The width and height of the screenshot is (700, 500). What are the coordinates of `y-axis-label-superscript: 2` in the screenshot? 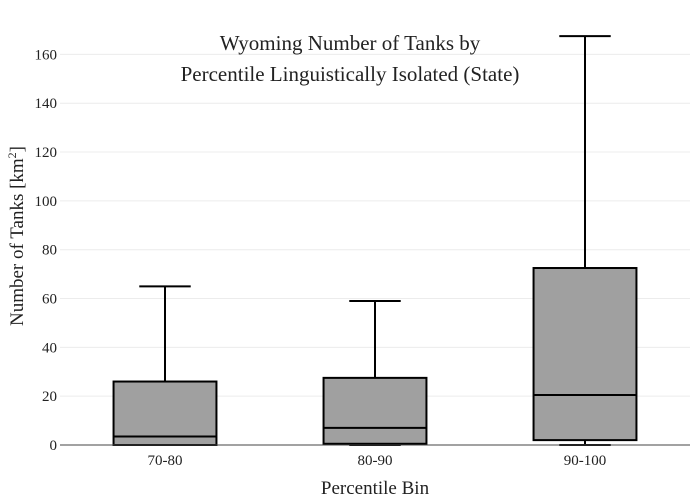 It's located at (12, 155).